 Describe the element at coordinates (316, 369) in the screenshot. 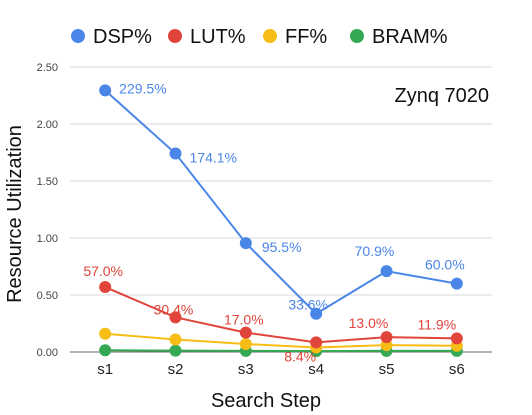

I see `x-tick-label: s4` at that location.